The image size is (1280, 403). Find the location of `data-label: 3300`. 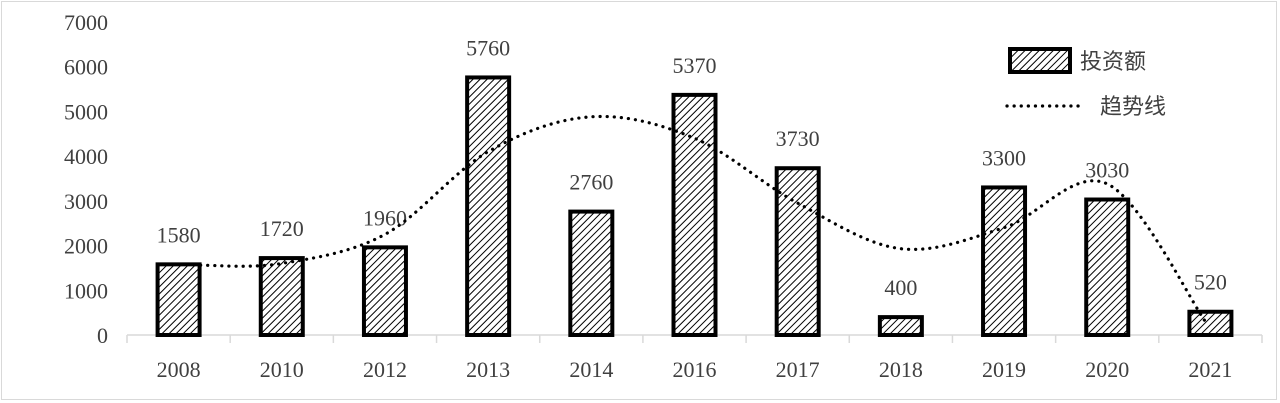

data-label: 3300 is located at coordinates (1004, 157).